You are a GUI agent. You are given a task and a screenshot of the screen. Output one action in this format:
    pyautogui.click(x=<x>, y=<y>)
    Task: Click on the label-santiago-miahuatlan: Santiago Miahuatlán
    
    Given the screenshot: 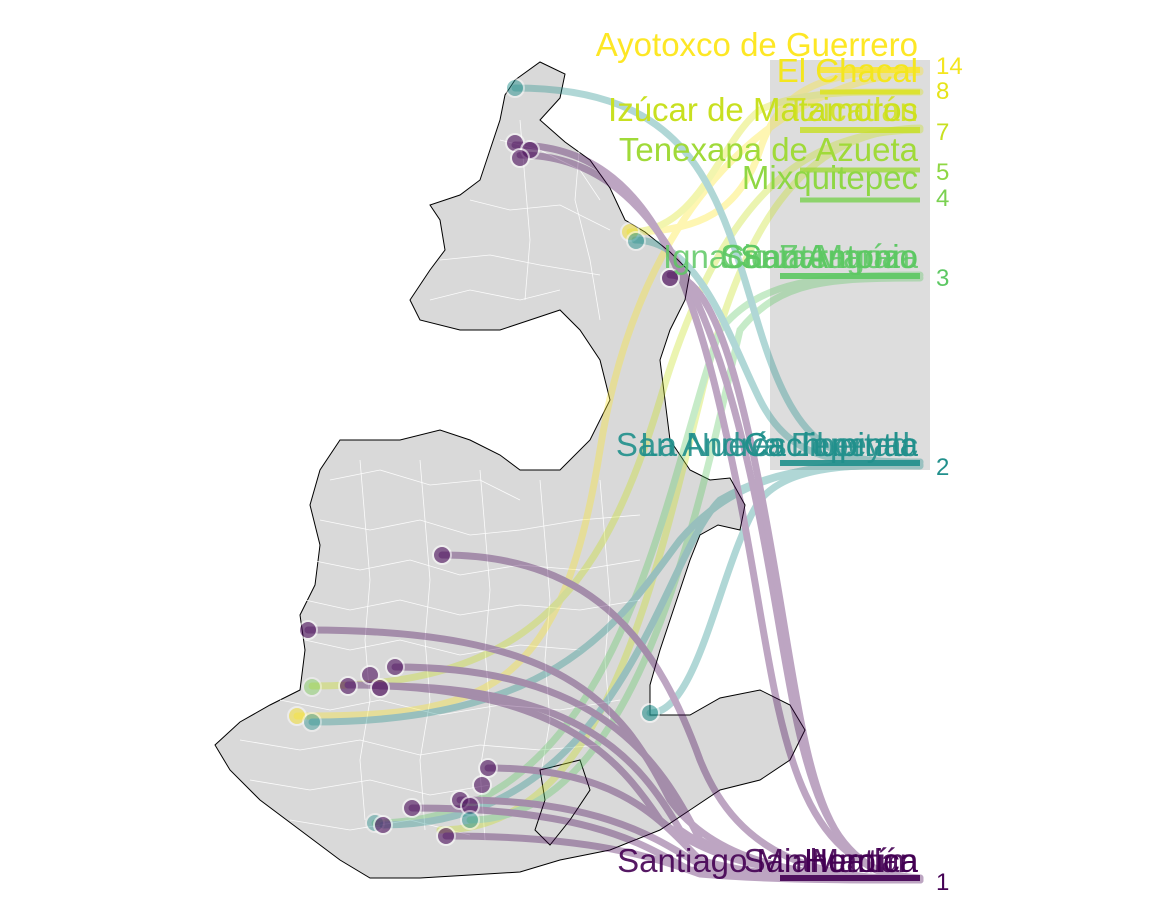 What is the action you would take?
    pyautogui.click(x=767, y=860)
    